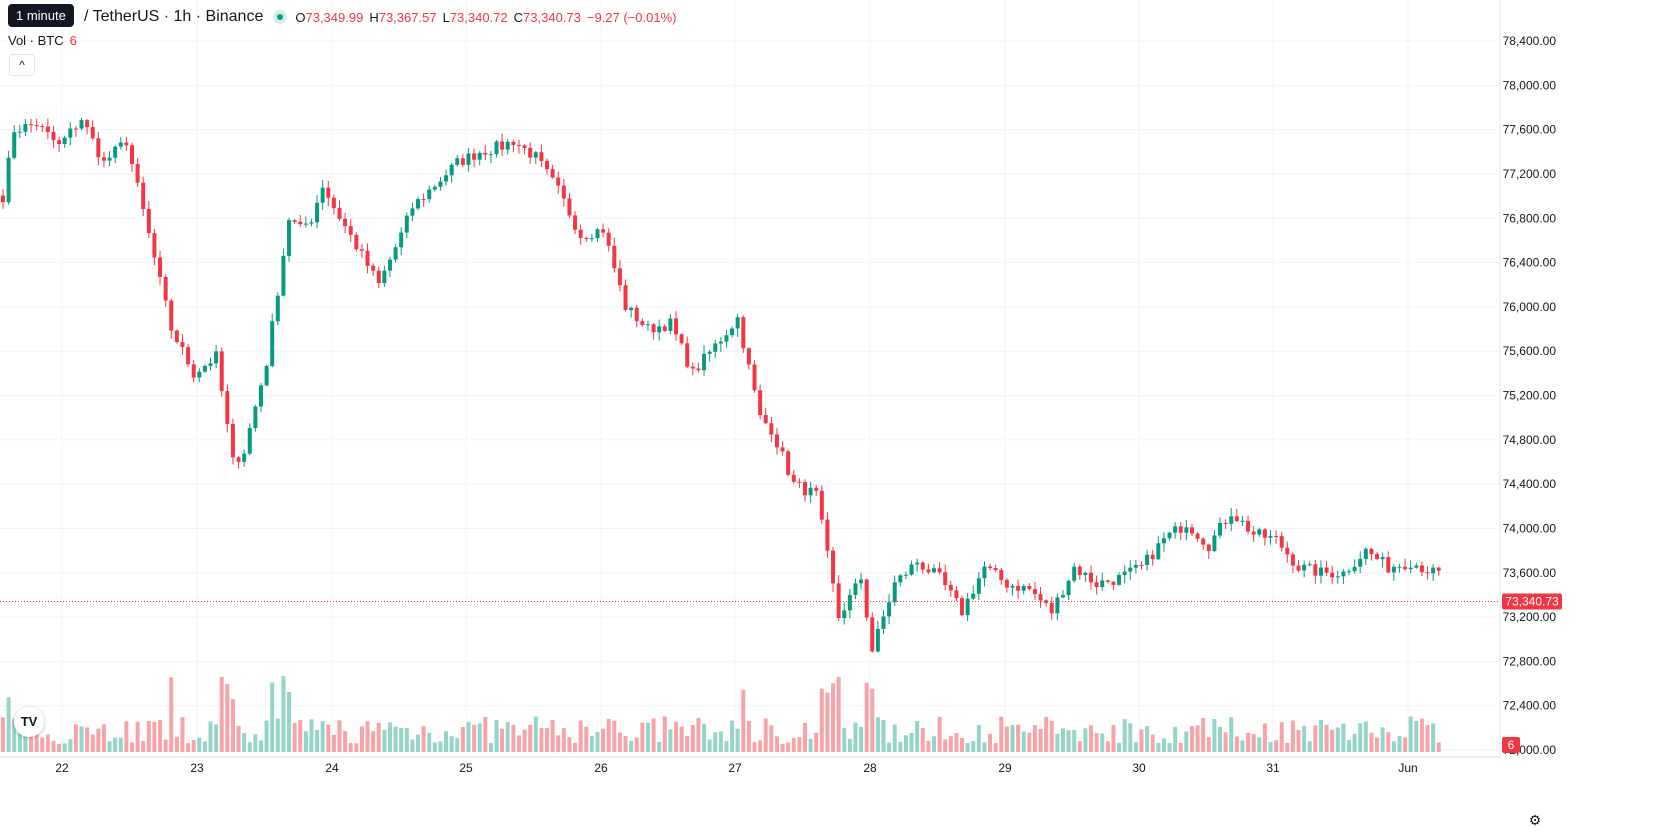  I want to click on market-status-icon, so click(280, 17).